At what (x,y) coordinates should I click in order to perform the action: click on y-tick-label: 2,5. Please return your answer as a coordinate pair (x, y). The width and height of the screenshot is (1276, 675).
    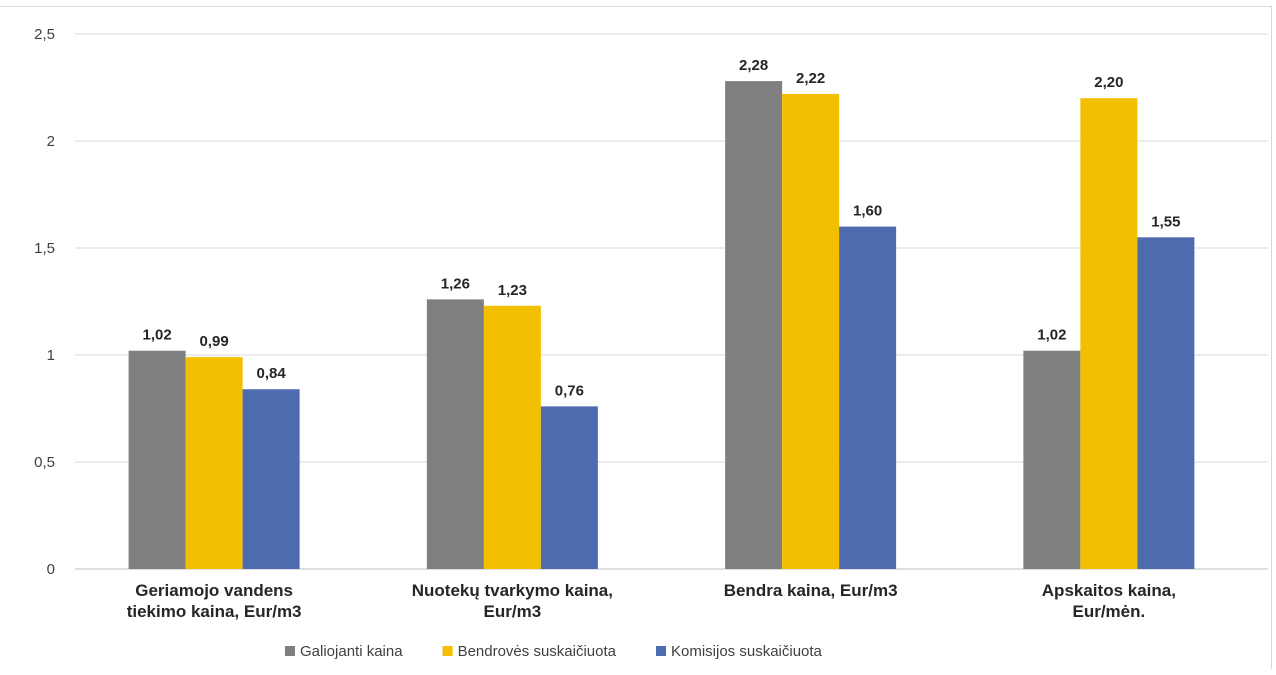
    Looking at the image, I should click on (44, 34).